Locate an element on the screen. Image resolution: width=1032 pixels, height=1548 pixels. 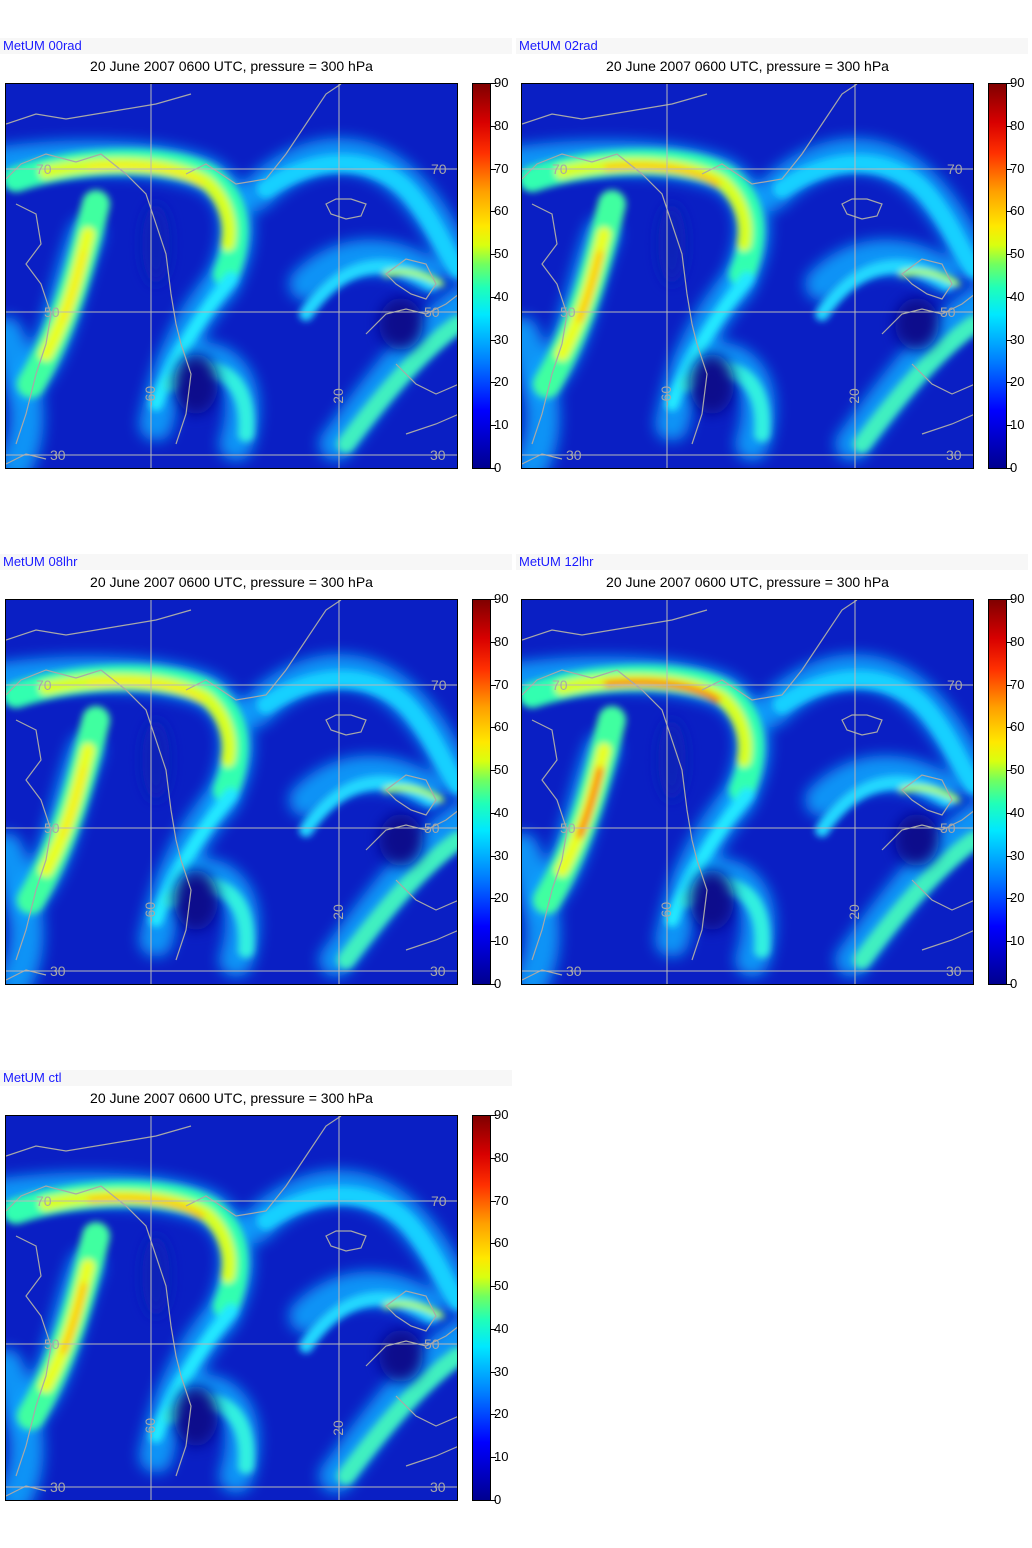
panel-label: MetUM 12lhr is located at coordinates (556, 561).